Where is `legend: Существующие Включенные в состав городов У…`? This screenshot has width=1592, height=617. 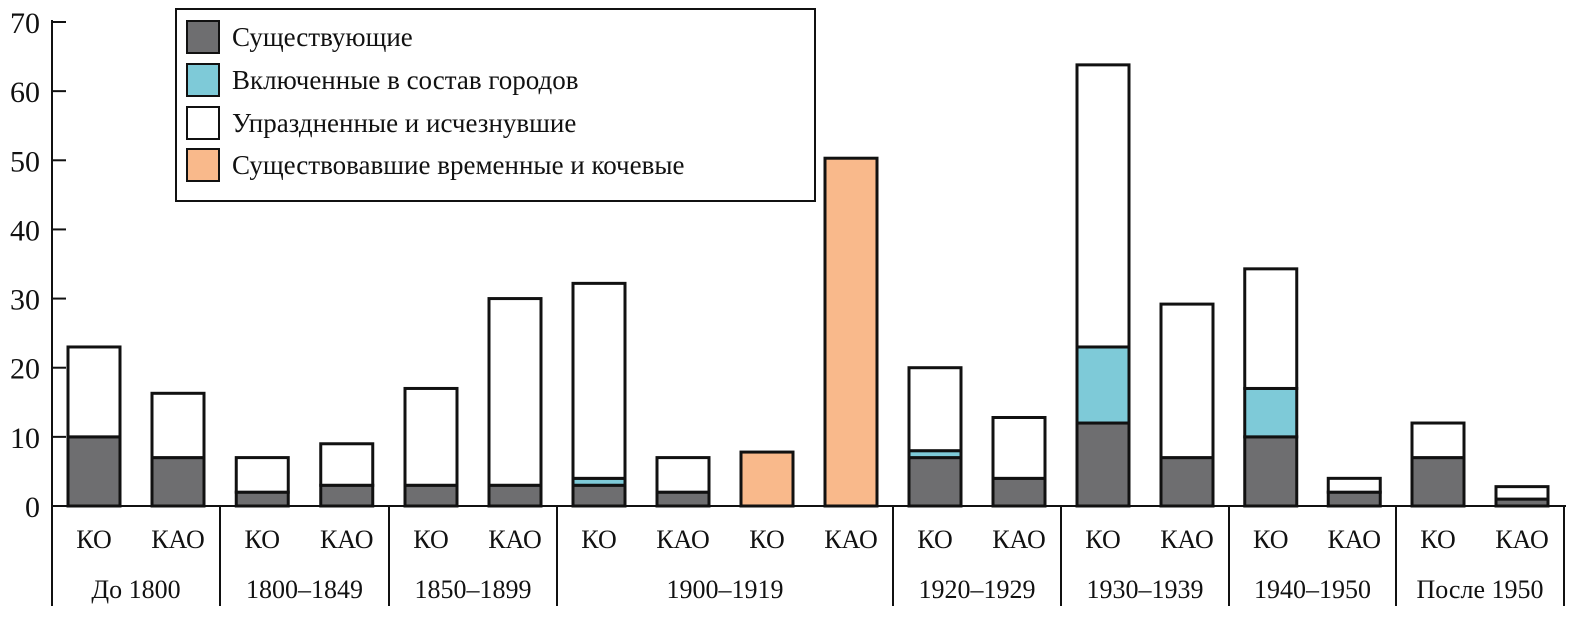
legend: Существующие Включенные в состав городов У… is located at coordinates (495, 105).